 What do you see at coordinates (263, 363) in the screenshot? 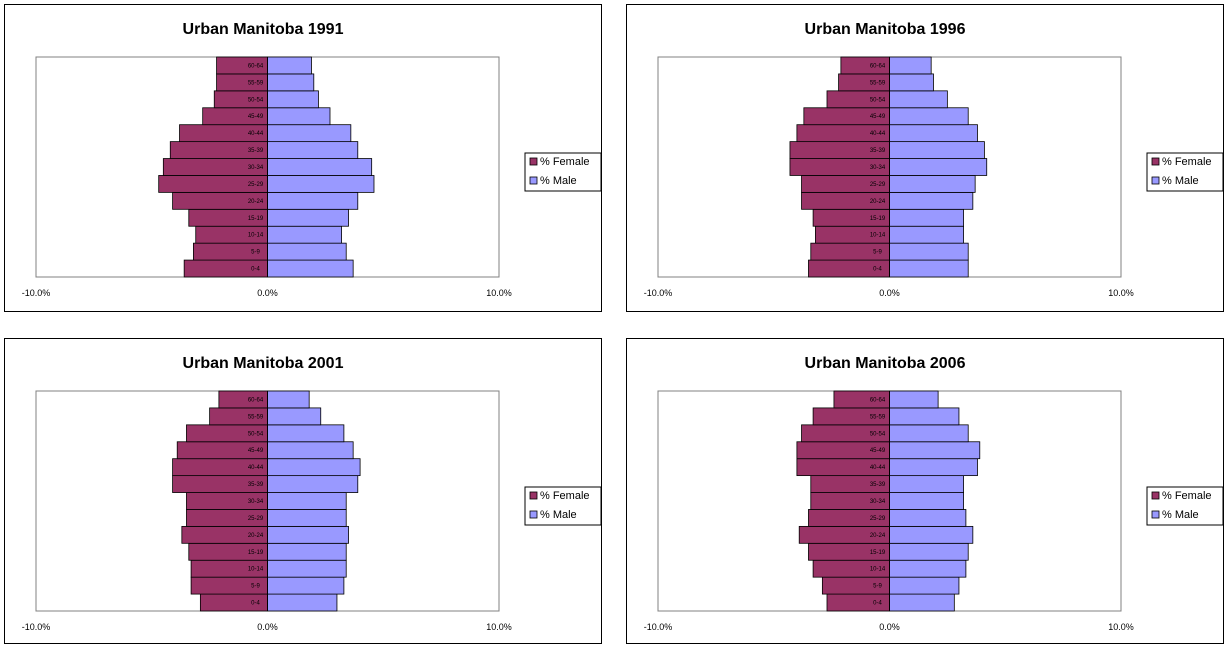
I see `chart-title: Urban Manitoba 2001` at bounding box center [263, 363].